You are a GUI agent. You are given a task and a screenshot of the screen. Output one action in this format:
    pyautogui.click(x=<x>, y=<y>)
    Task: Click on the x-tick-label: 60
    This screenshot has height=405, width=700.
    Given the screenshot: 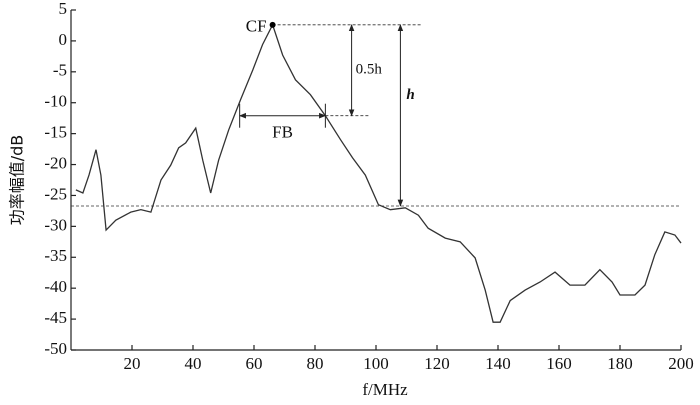 What is the action you would take?
    pyautogui.click(x=254, y=363)
    